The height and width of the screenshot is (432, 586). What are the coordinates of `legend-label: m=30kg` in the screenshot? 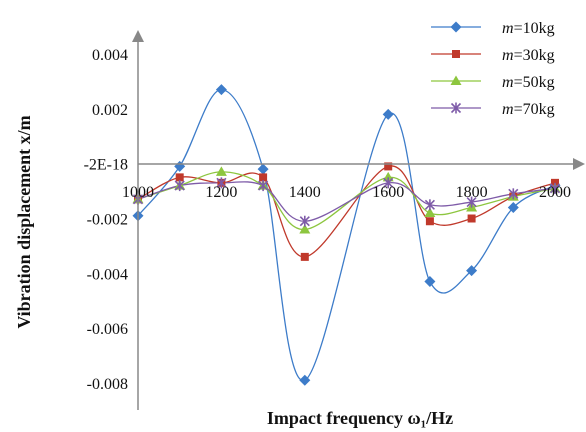 It's located at (528, 55).